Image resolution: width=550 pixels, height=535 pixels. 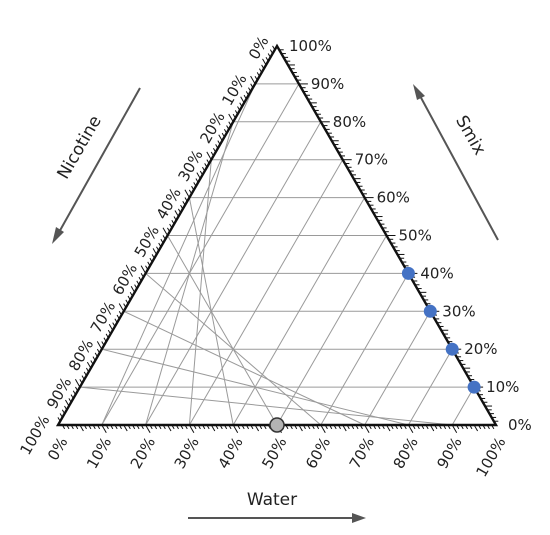 What do you see at coordinates (490, 457) in the screenshot?
I see `water-tick-label: 100%` at bounding box center [490, 457].